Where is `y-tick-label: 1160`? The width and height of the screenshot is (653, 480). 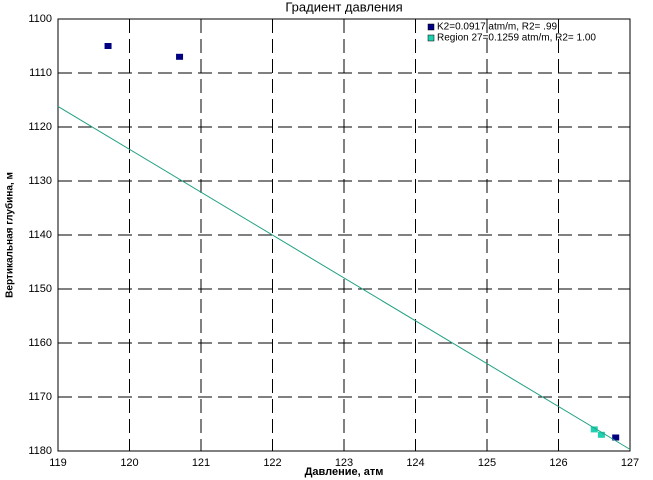 y-tick-label: 1160 is located at coordinates (40, 343).